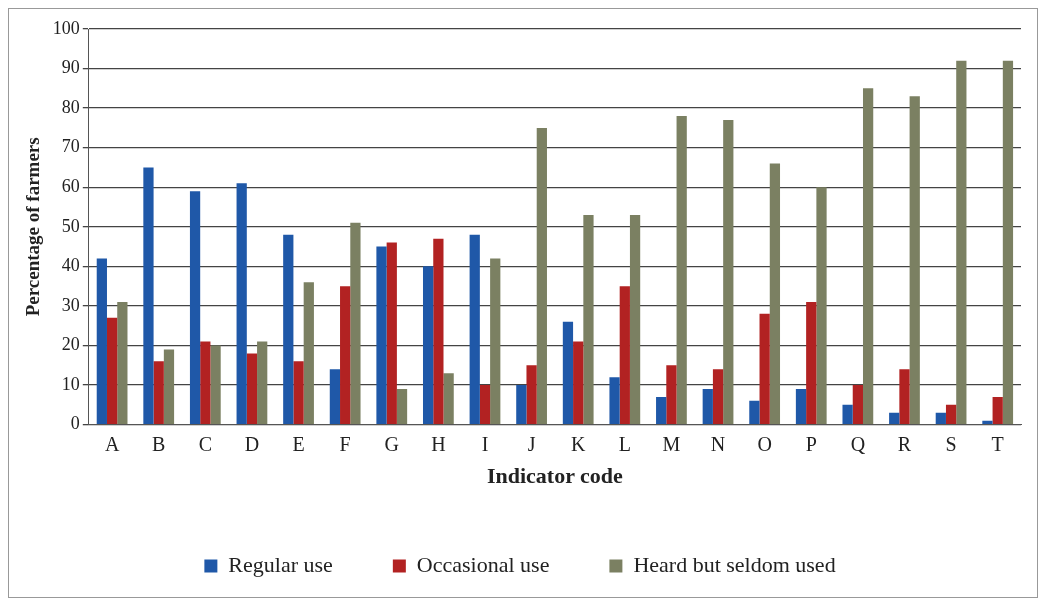 The width and height of the screenshot is (1048, 608). Describe the element at coordinates (391, 443) in the screenshot. I see `x-tick-label: G` at that location.